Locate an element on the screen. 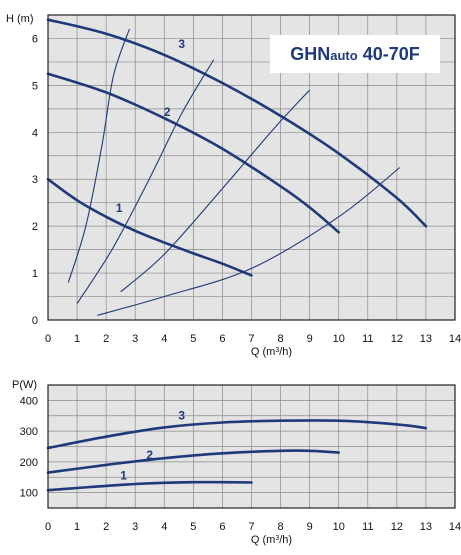 This screenshot has width=461, height=555. y-tick-label: 300 is located at coordinates (29, 432).